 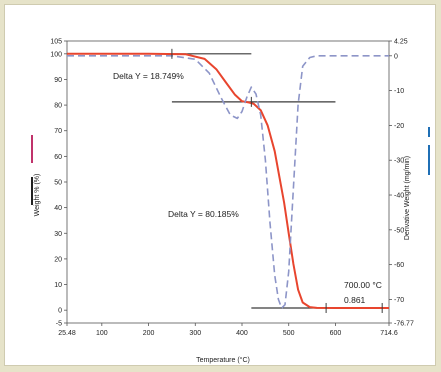 What do you see at coordinates (242, 333) in the screenshot?
I see `x-tick-label: 400` at bounding box center [242, 333].